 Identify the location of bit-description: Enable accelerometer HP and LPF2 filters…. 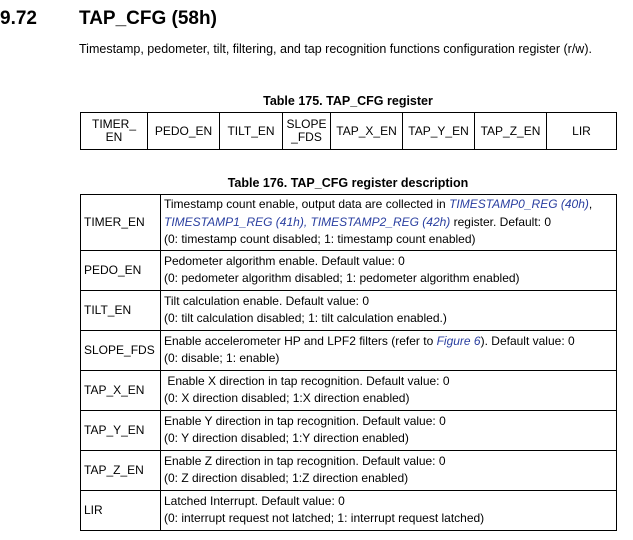
(388, 350).